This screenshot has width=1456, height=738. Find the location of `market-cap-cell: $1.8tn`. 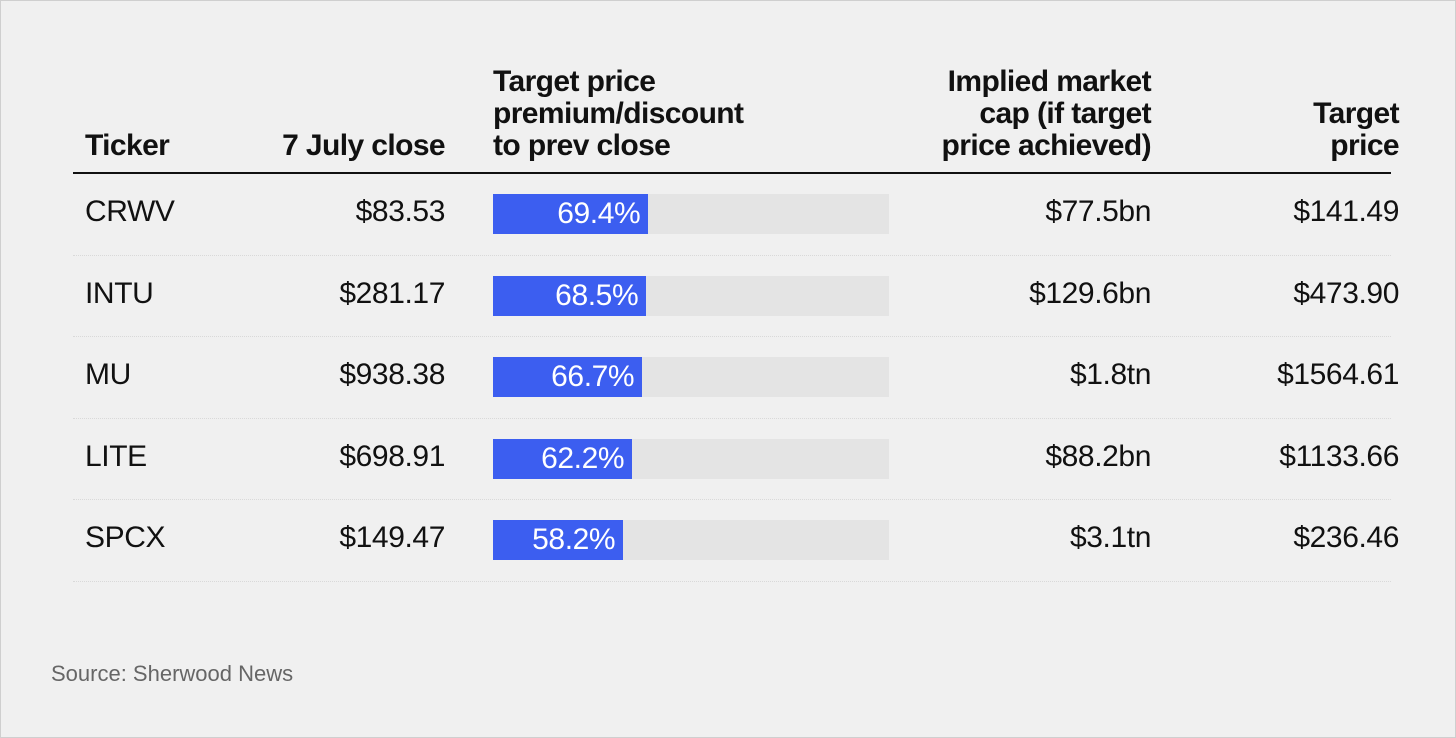

market-cap-cell: $1.8tn is located at coordinates (1110, 375).